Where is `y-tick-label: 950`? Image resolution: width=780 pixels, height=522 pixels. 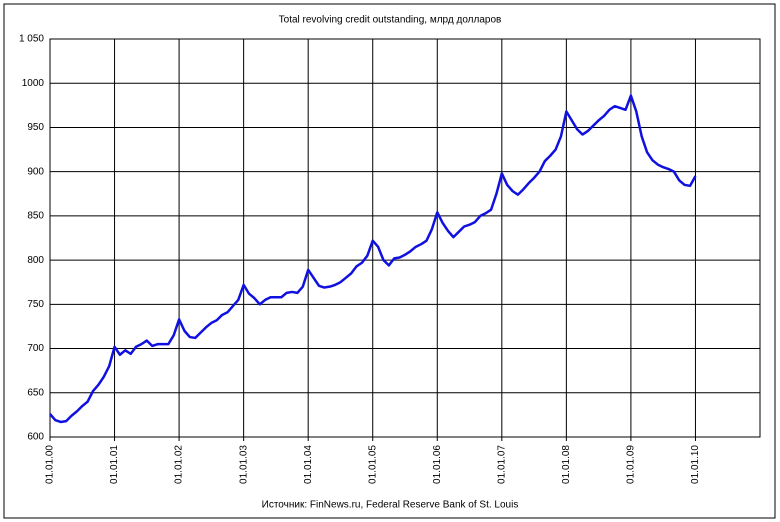 y-tick-label: 950 is located at coordinates (35, 127).